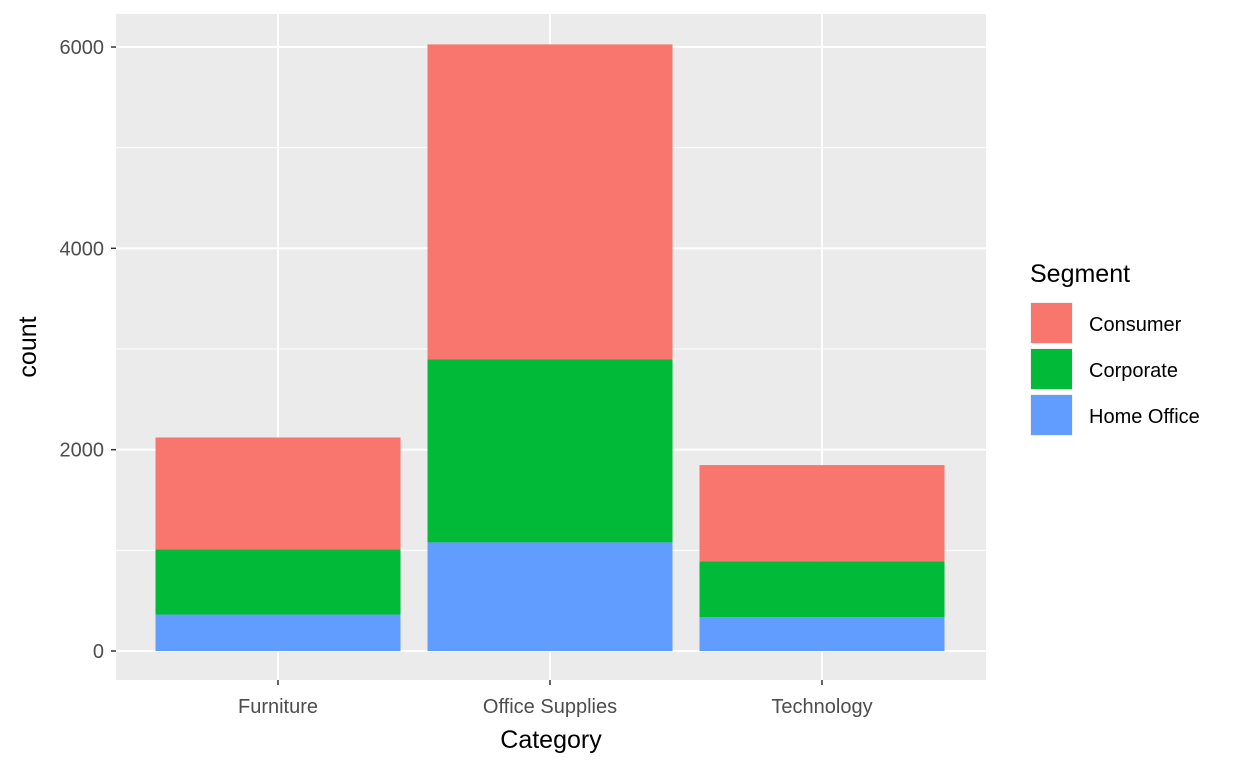  What do you see at coordinates (1051, 369) in the screenshot?
I see `legend-swatch-corporate` at bounding box center [1051, 369].